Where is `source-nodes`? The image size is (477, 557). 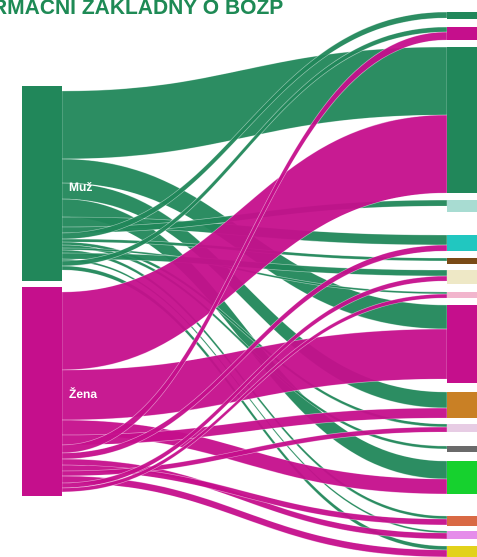 source-nodes is located at coordinates (42, 291).